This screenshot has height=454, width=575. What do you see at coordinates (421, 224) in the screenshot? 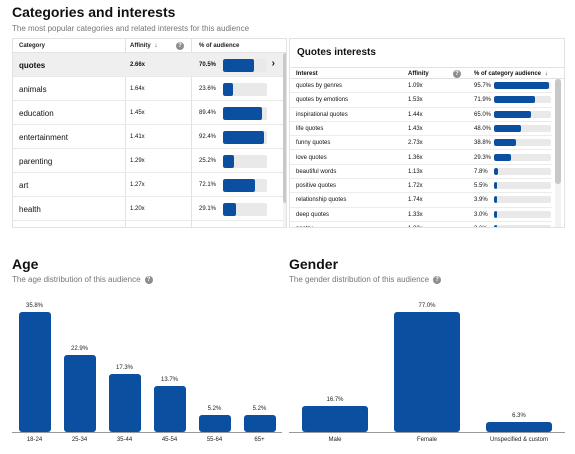
I see `interest-row: poetry 1.32x 2.6%` at bounding box center [421, 224].